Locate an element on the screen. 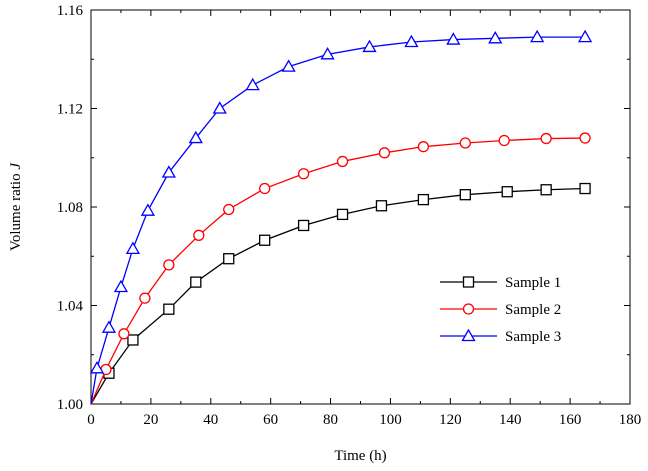 This screenshot has height=471, width=648. y-tick-label: 1.16 is located at coordinates (70, 11).